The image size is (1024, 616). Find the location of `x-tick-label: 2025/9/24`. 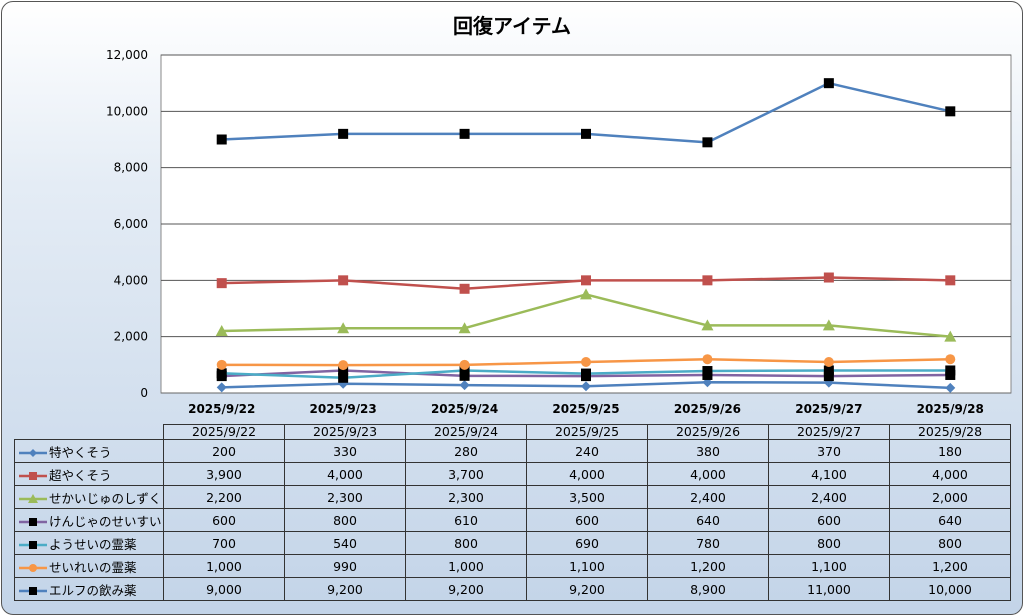

x-tick-label: 2025/9/24 is located at coordinates (464, 409).